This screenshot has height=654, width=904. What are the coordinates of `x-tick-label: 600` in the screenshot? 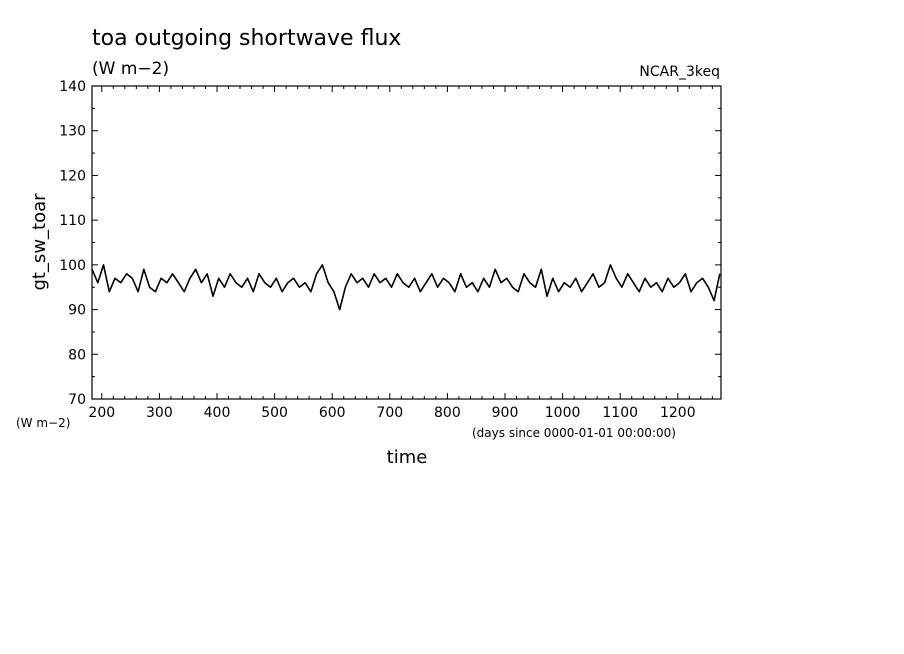 It's located at (332, 413).